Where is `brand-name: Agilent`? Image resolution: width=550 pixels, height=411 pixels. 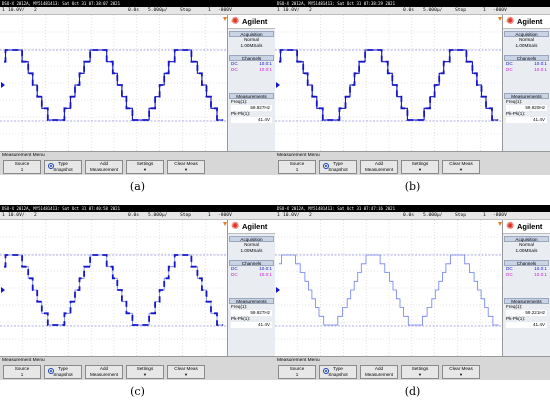 brand-name: Agilent is located at coordinates (255, 21).